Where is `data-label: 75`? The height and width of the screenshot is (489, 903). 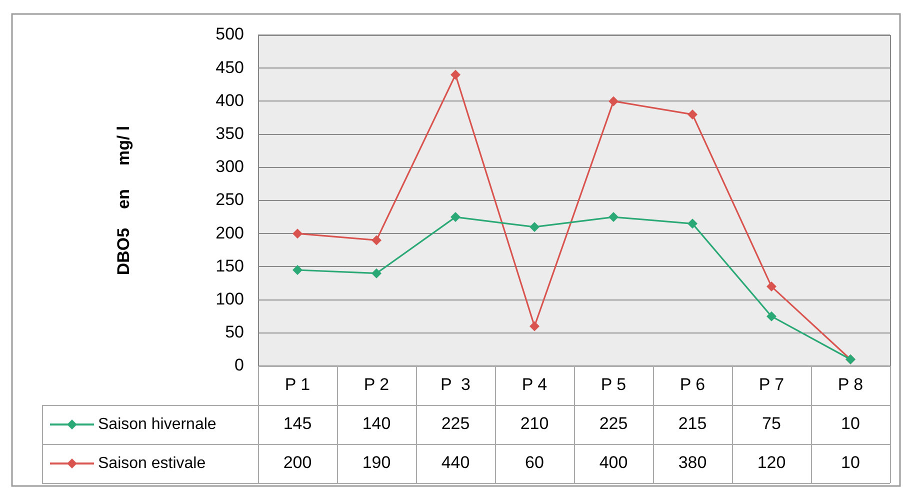 data-label: 75 is located at coordinates (771, 424).